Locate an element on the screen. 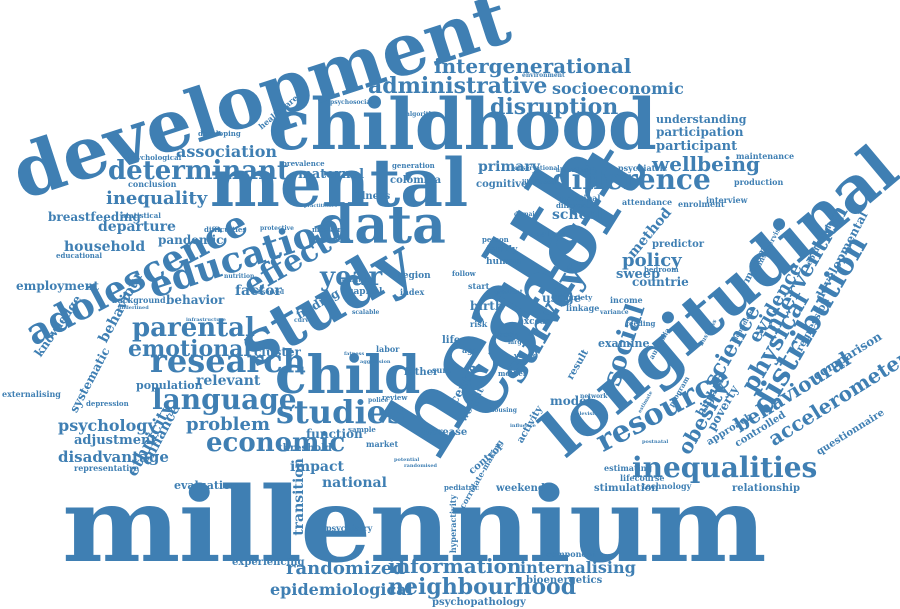  word-production: production is located at coordinates (759, 182).